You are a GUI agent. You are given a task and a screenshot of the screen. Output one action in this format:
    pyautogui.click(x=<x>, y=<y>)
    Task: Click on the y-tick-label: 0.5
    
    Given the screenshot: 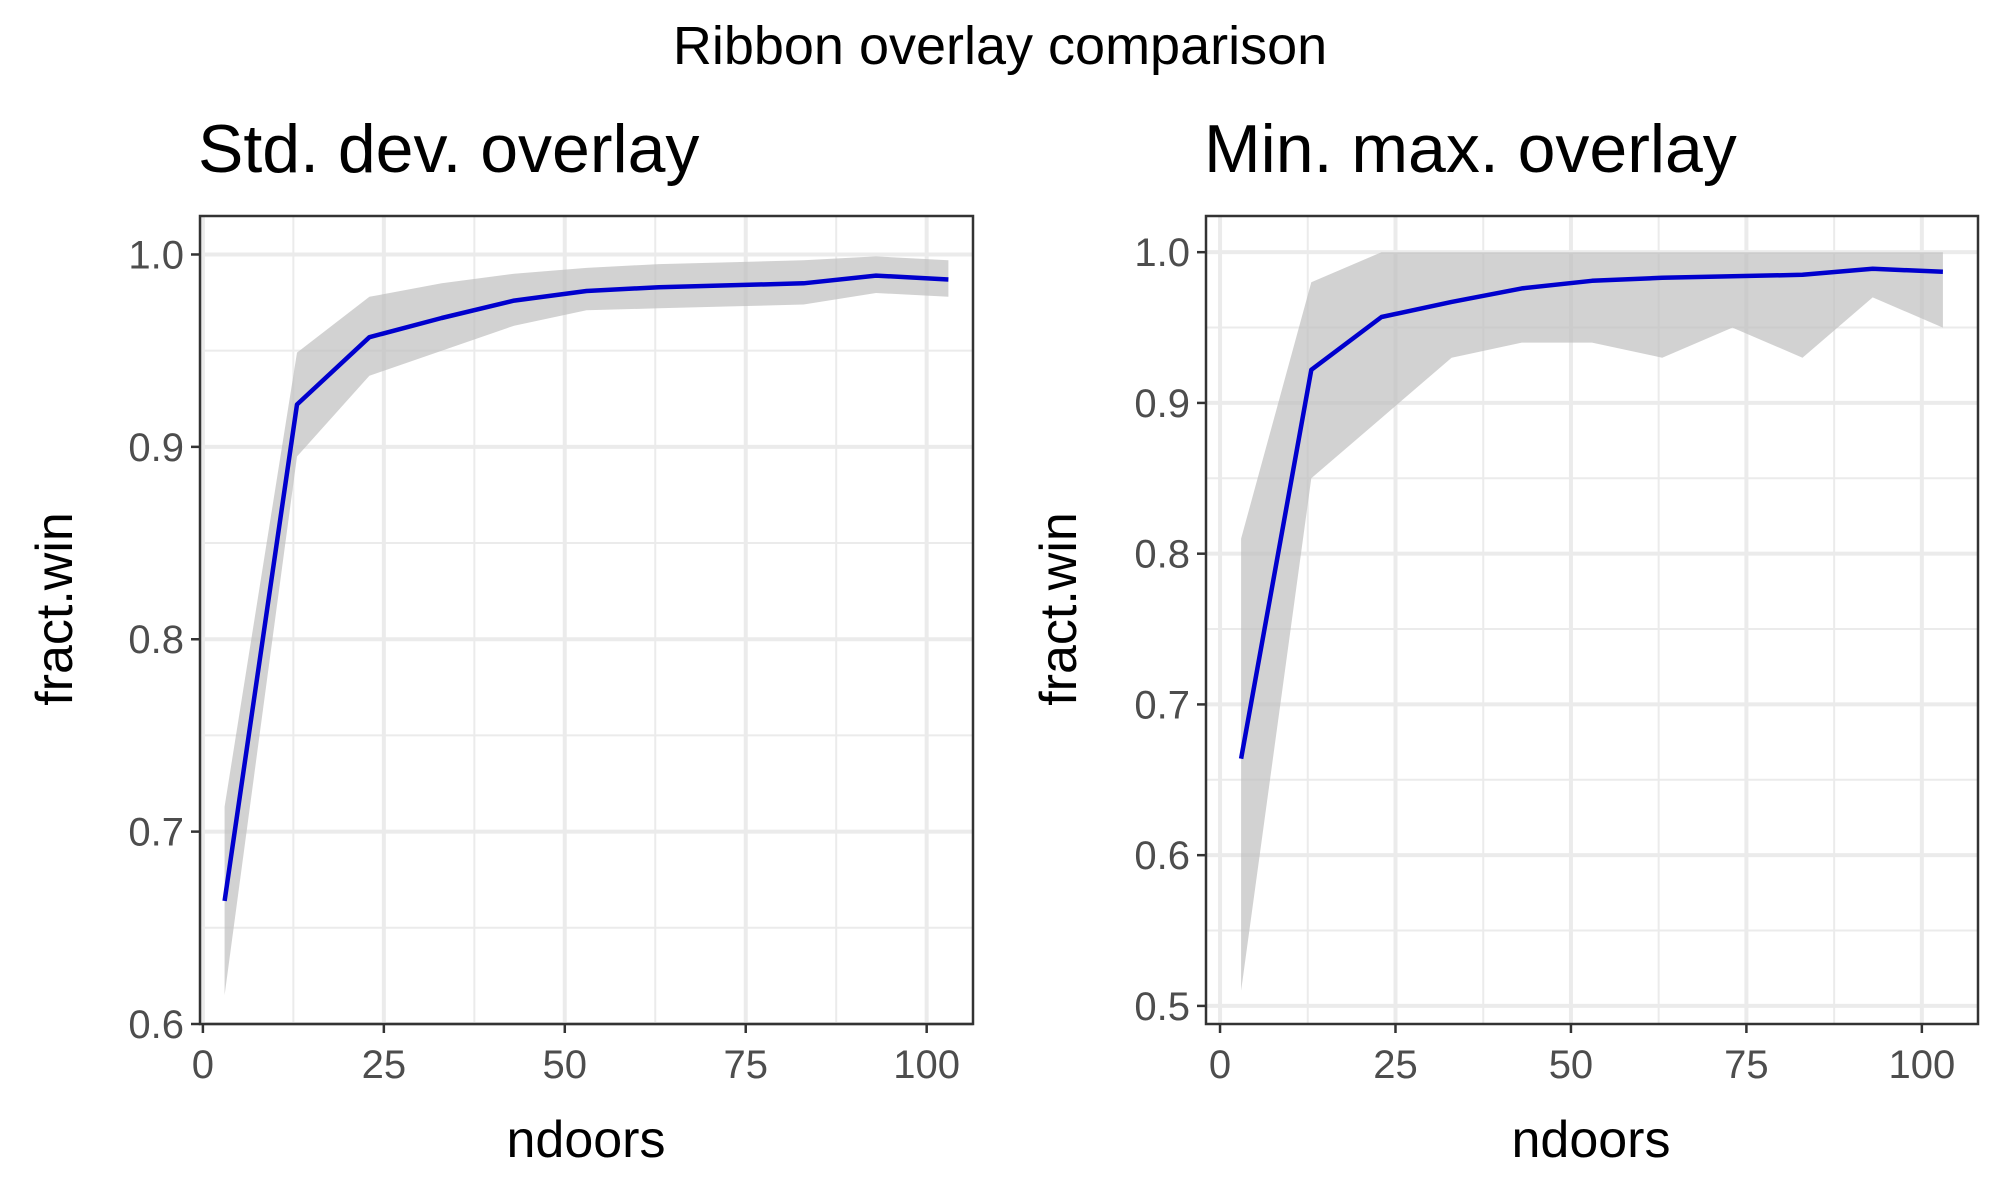 What is the action you would take?
    pyautogui.click(x=1162, y=1007)
    